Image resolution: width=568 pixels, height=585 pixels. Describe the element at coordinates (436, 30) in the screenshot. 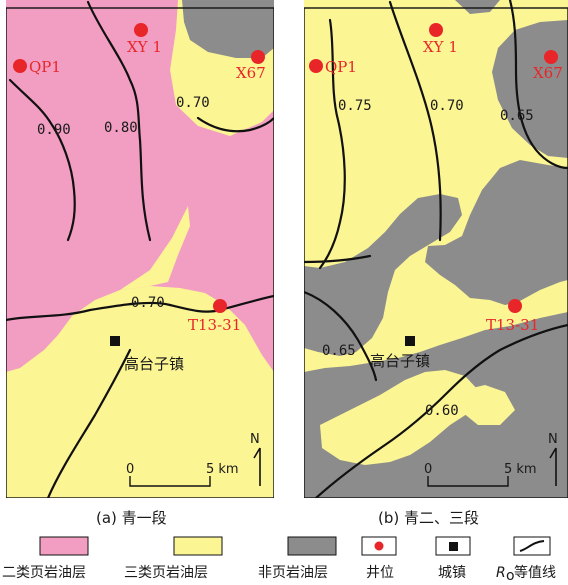

I see `panel-b-well-xy1-icon` at that location.